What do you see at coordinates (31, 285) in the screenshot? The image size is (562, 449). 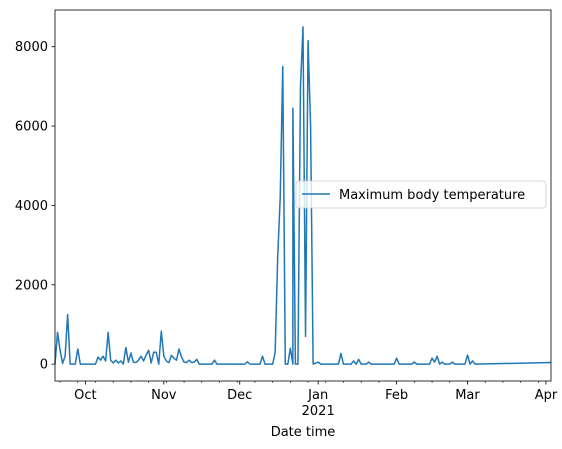 I see `y-tick-label: 2000` at bounding box center [31, 285].